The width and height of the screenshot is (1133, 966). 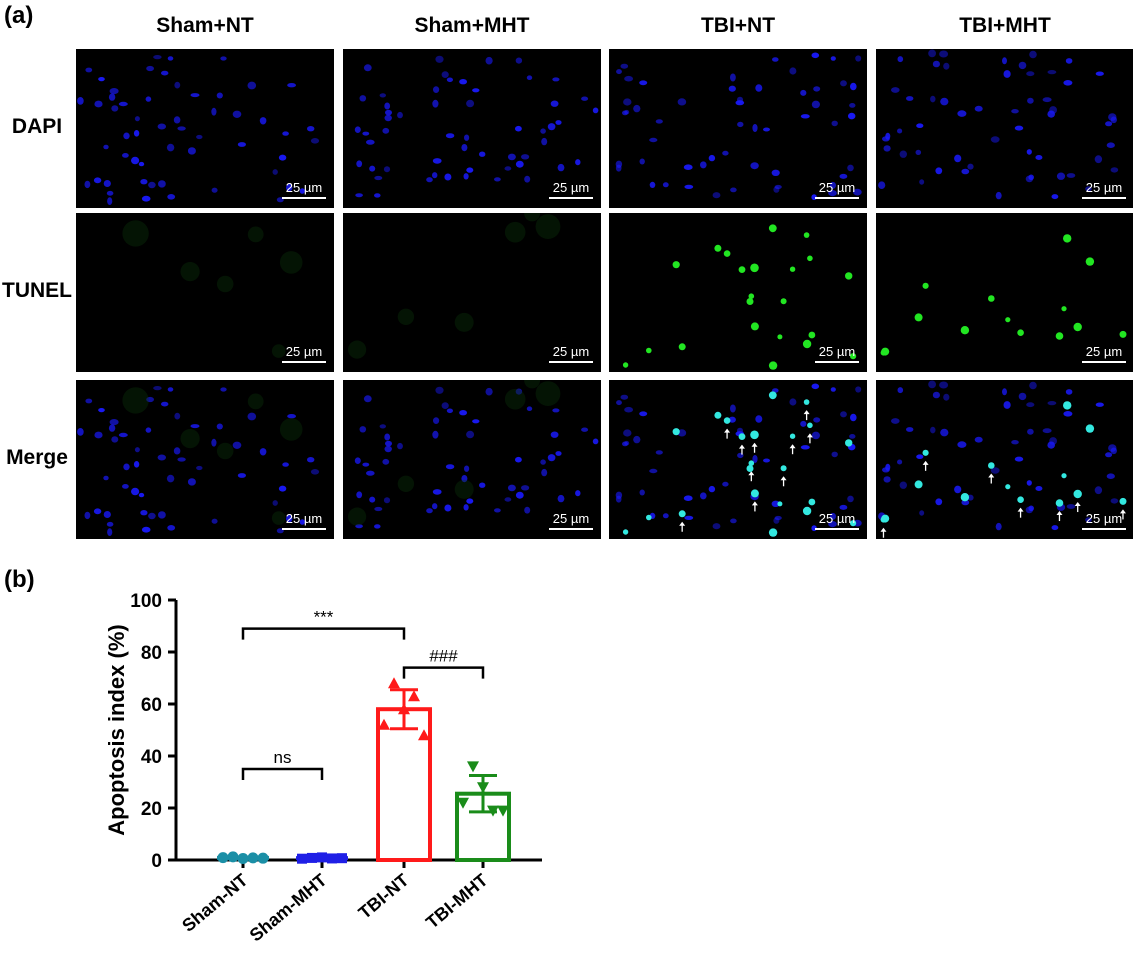 What do you see at coordinates (116, 729) in the screenshot?
I see `y-axis-label: Apoptosis index (%)` at bounding box center [116, 729].